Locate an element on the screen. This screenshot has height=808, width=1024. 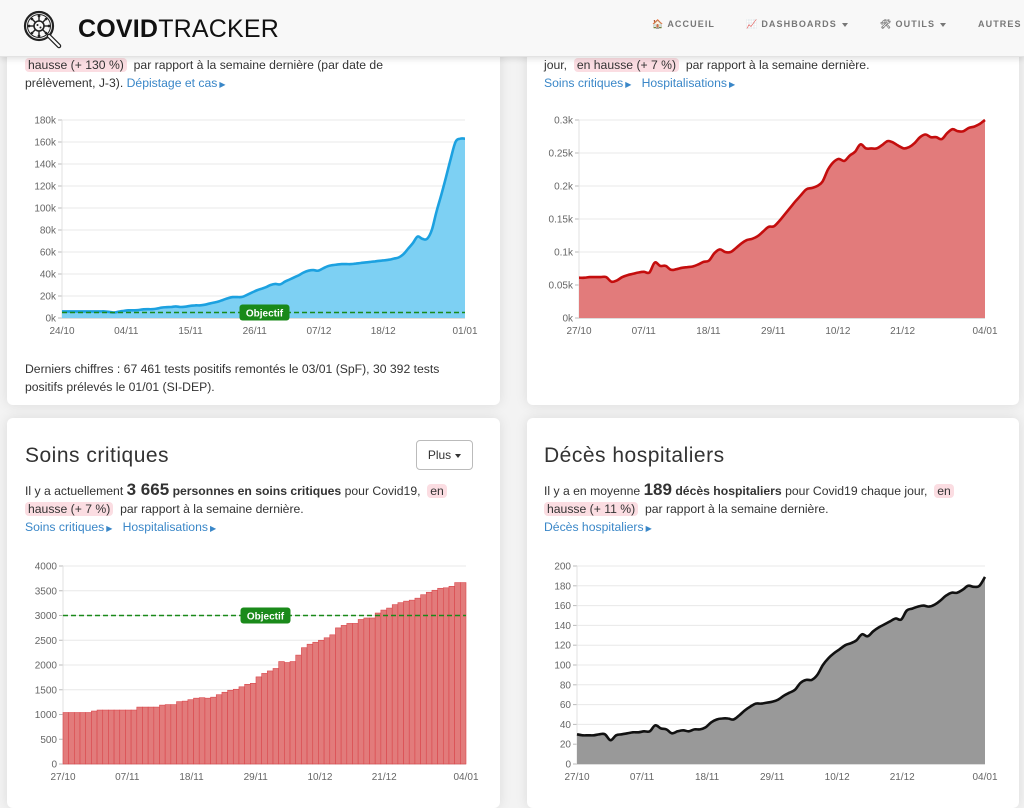
trend-badge: hausse (+ 11 %) is located at coordinates (591, 509).